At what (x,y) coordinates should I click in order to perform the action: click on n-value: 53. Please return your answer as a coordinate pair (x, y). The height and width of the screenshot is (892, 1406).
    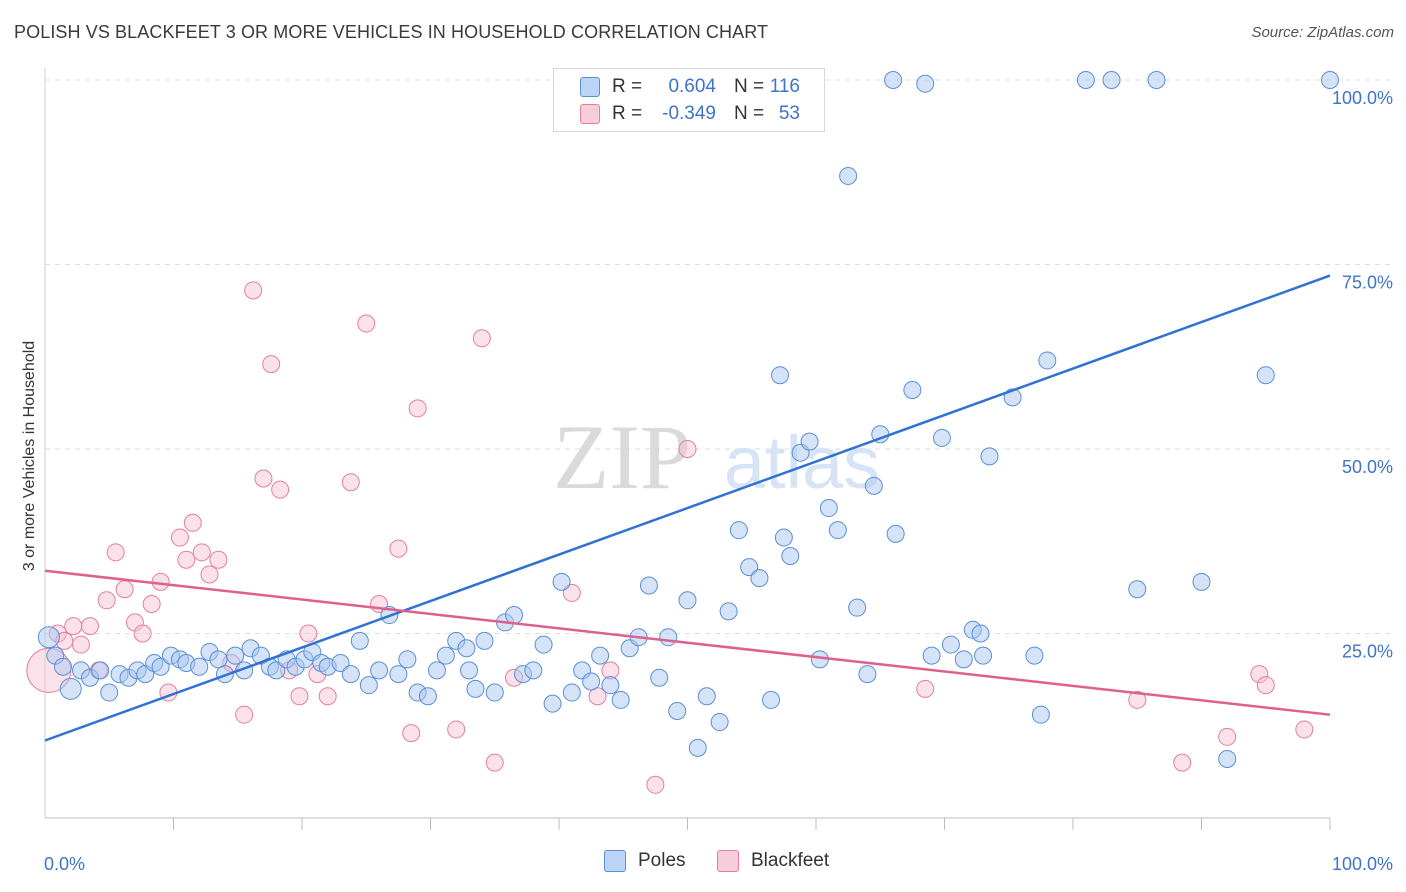
    Looking at the image, I should click on (789, 113).